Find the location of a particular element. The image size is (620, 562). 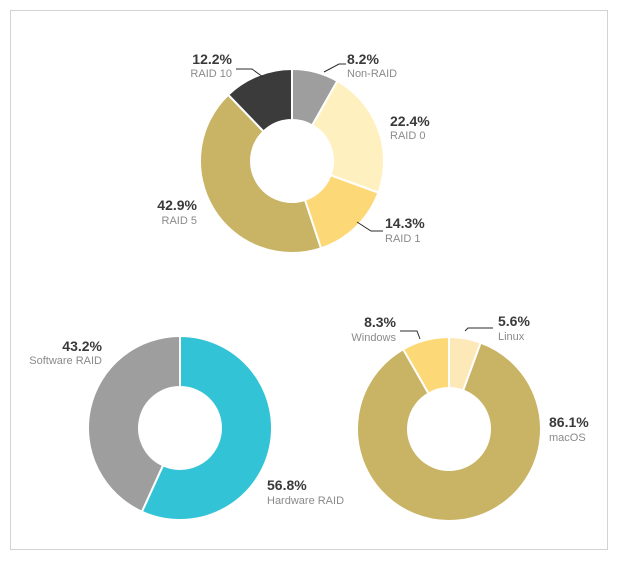

percent-label-linux: 5.6% is located at coordinates (514, 321).